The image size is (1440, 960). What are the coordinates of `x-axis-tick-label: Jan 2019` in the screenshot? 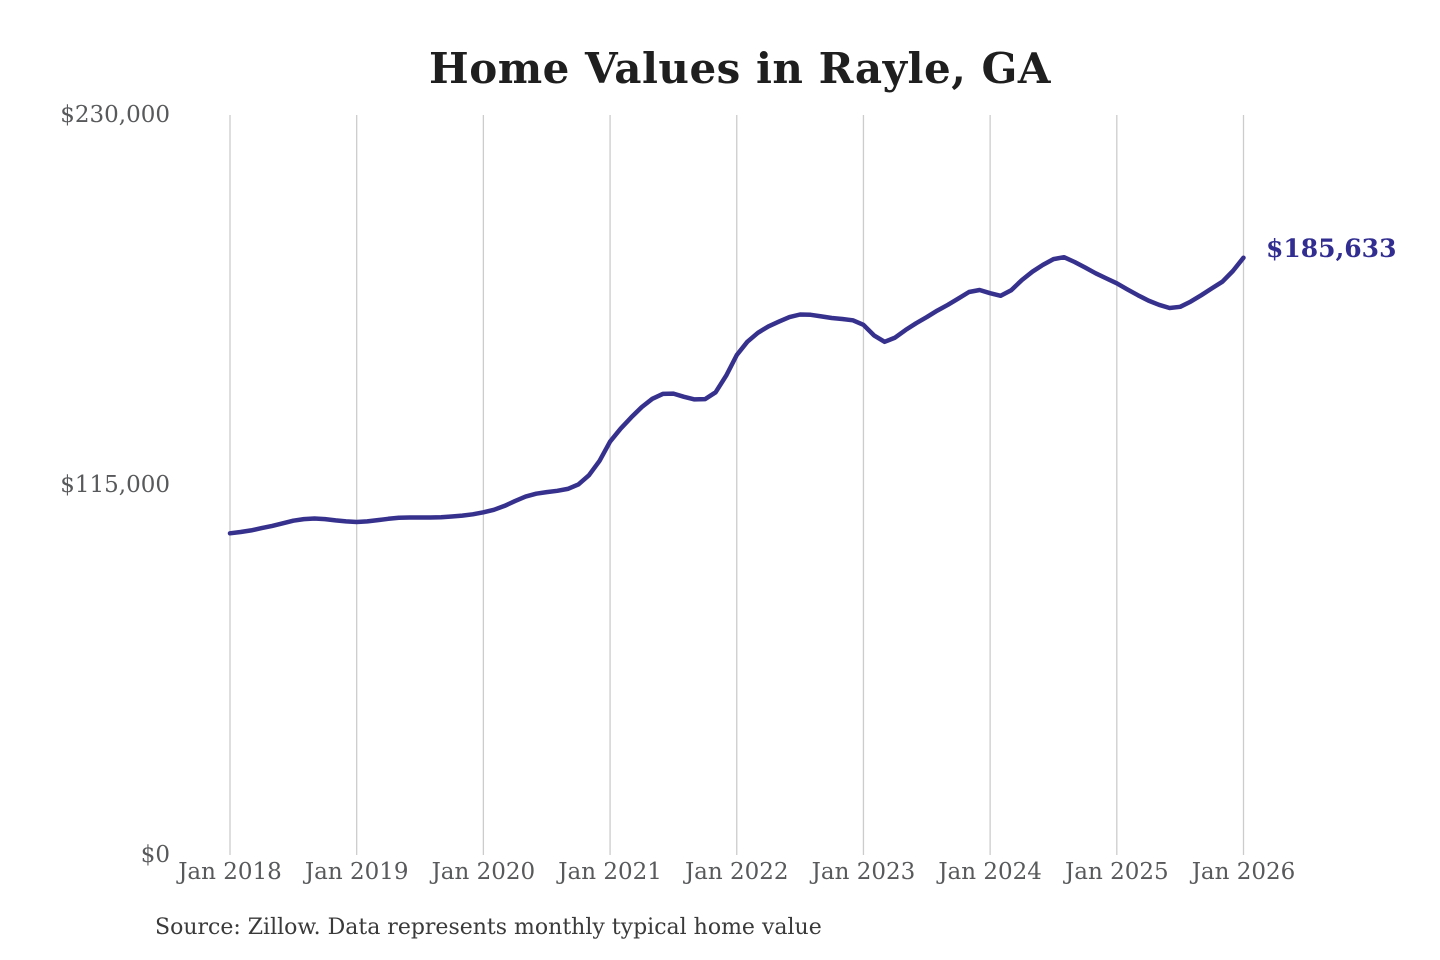 It's located at (356, 872).